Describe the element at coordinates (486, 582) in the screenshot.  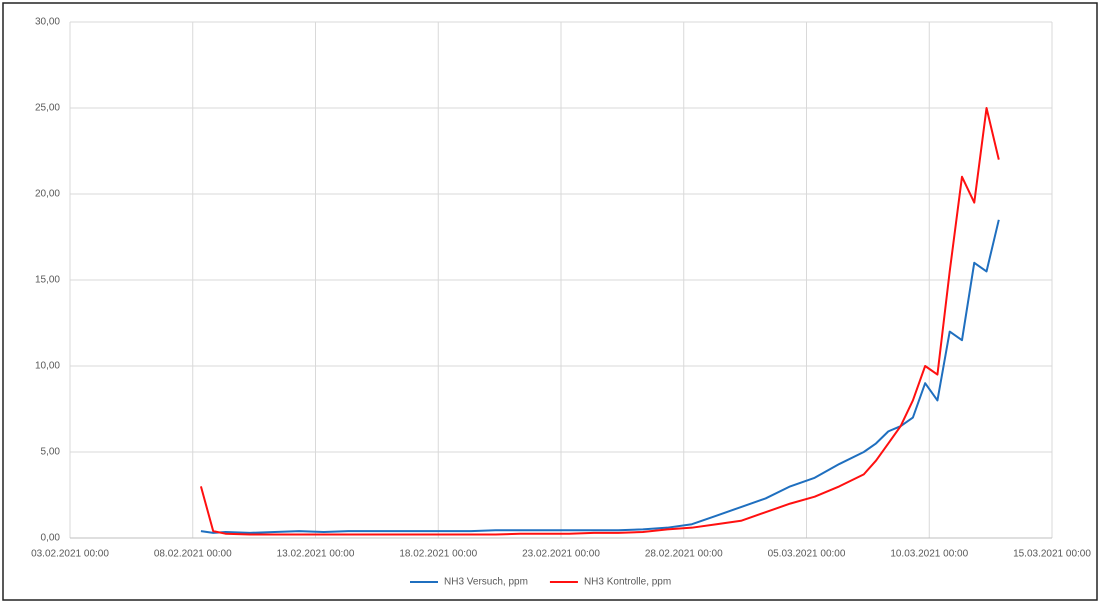
I see `legend-label: NH3 Versuch, ppm` at that location.